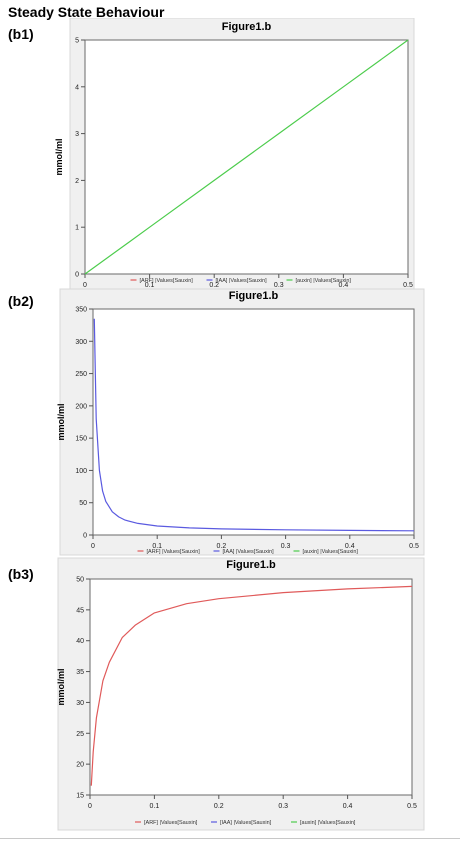 The image size is (460, 841). I want to click on y-tick-label: 35, so click(80, 672).